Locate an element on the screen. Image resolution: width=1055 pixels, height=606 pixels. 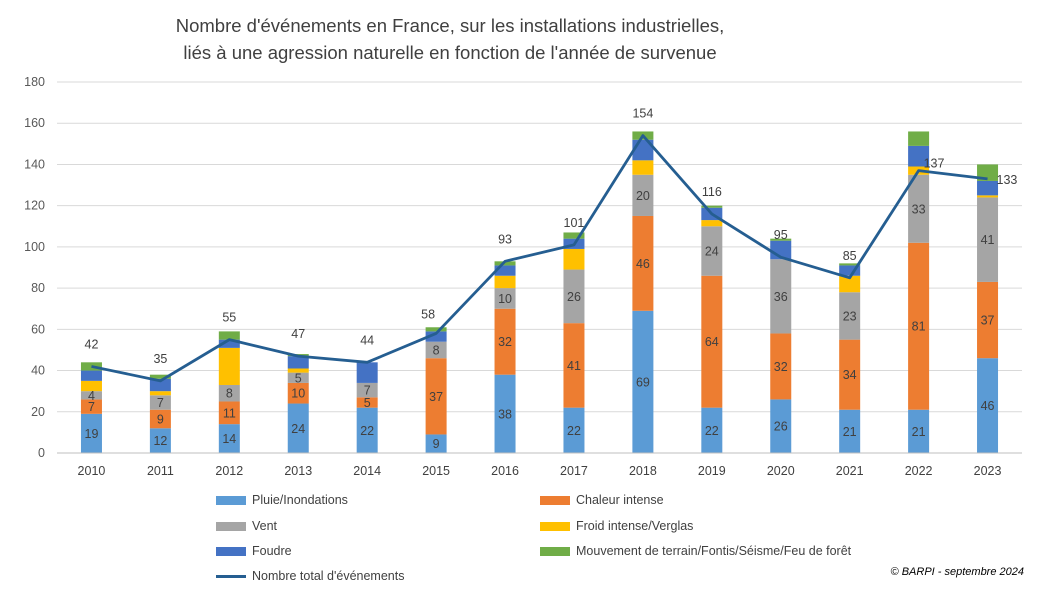
bar-value-label: 19 is located at coordinates (92, 434).